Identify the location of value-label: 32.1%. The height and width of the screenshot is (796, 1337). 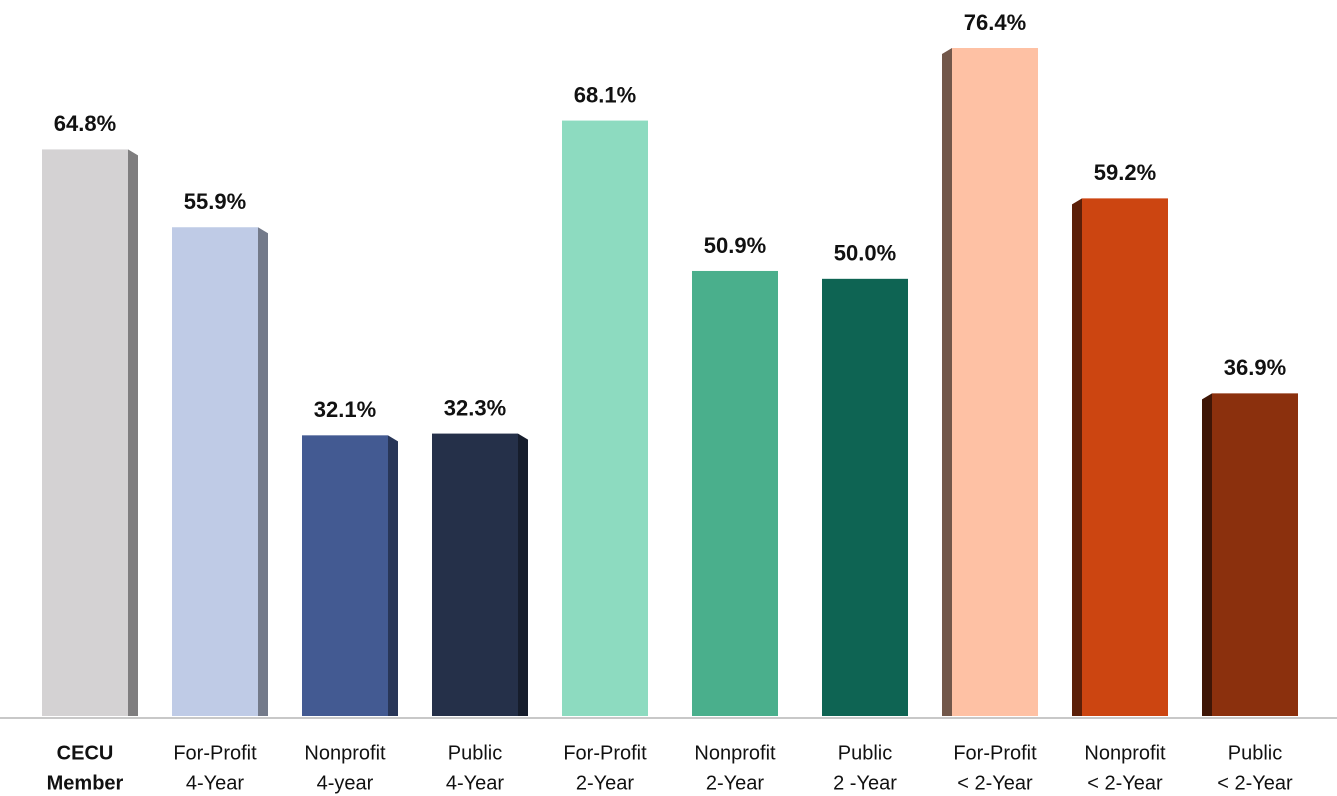
(345, 409).